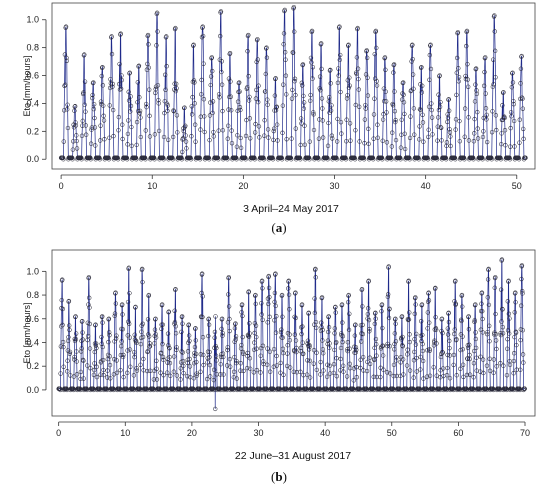 The height and width of the screenshot is (489, 550). I want to click on x-tick-label-b: 0, so click(58, 433).